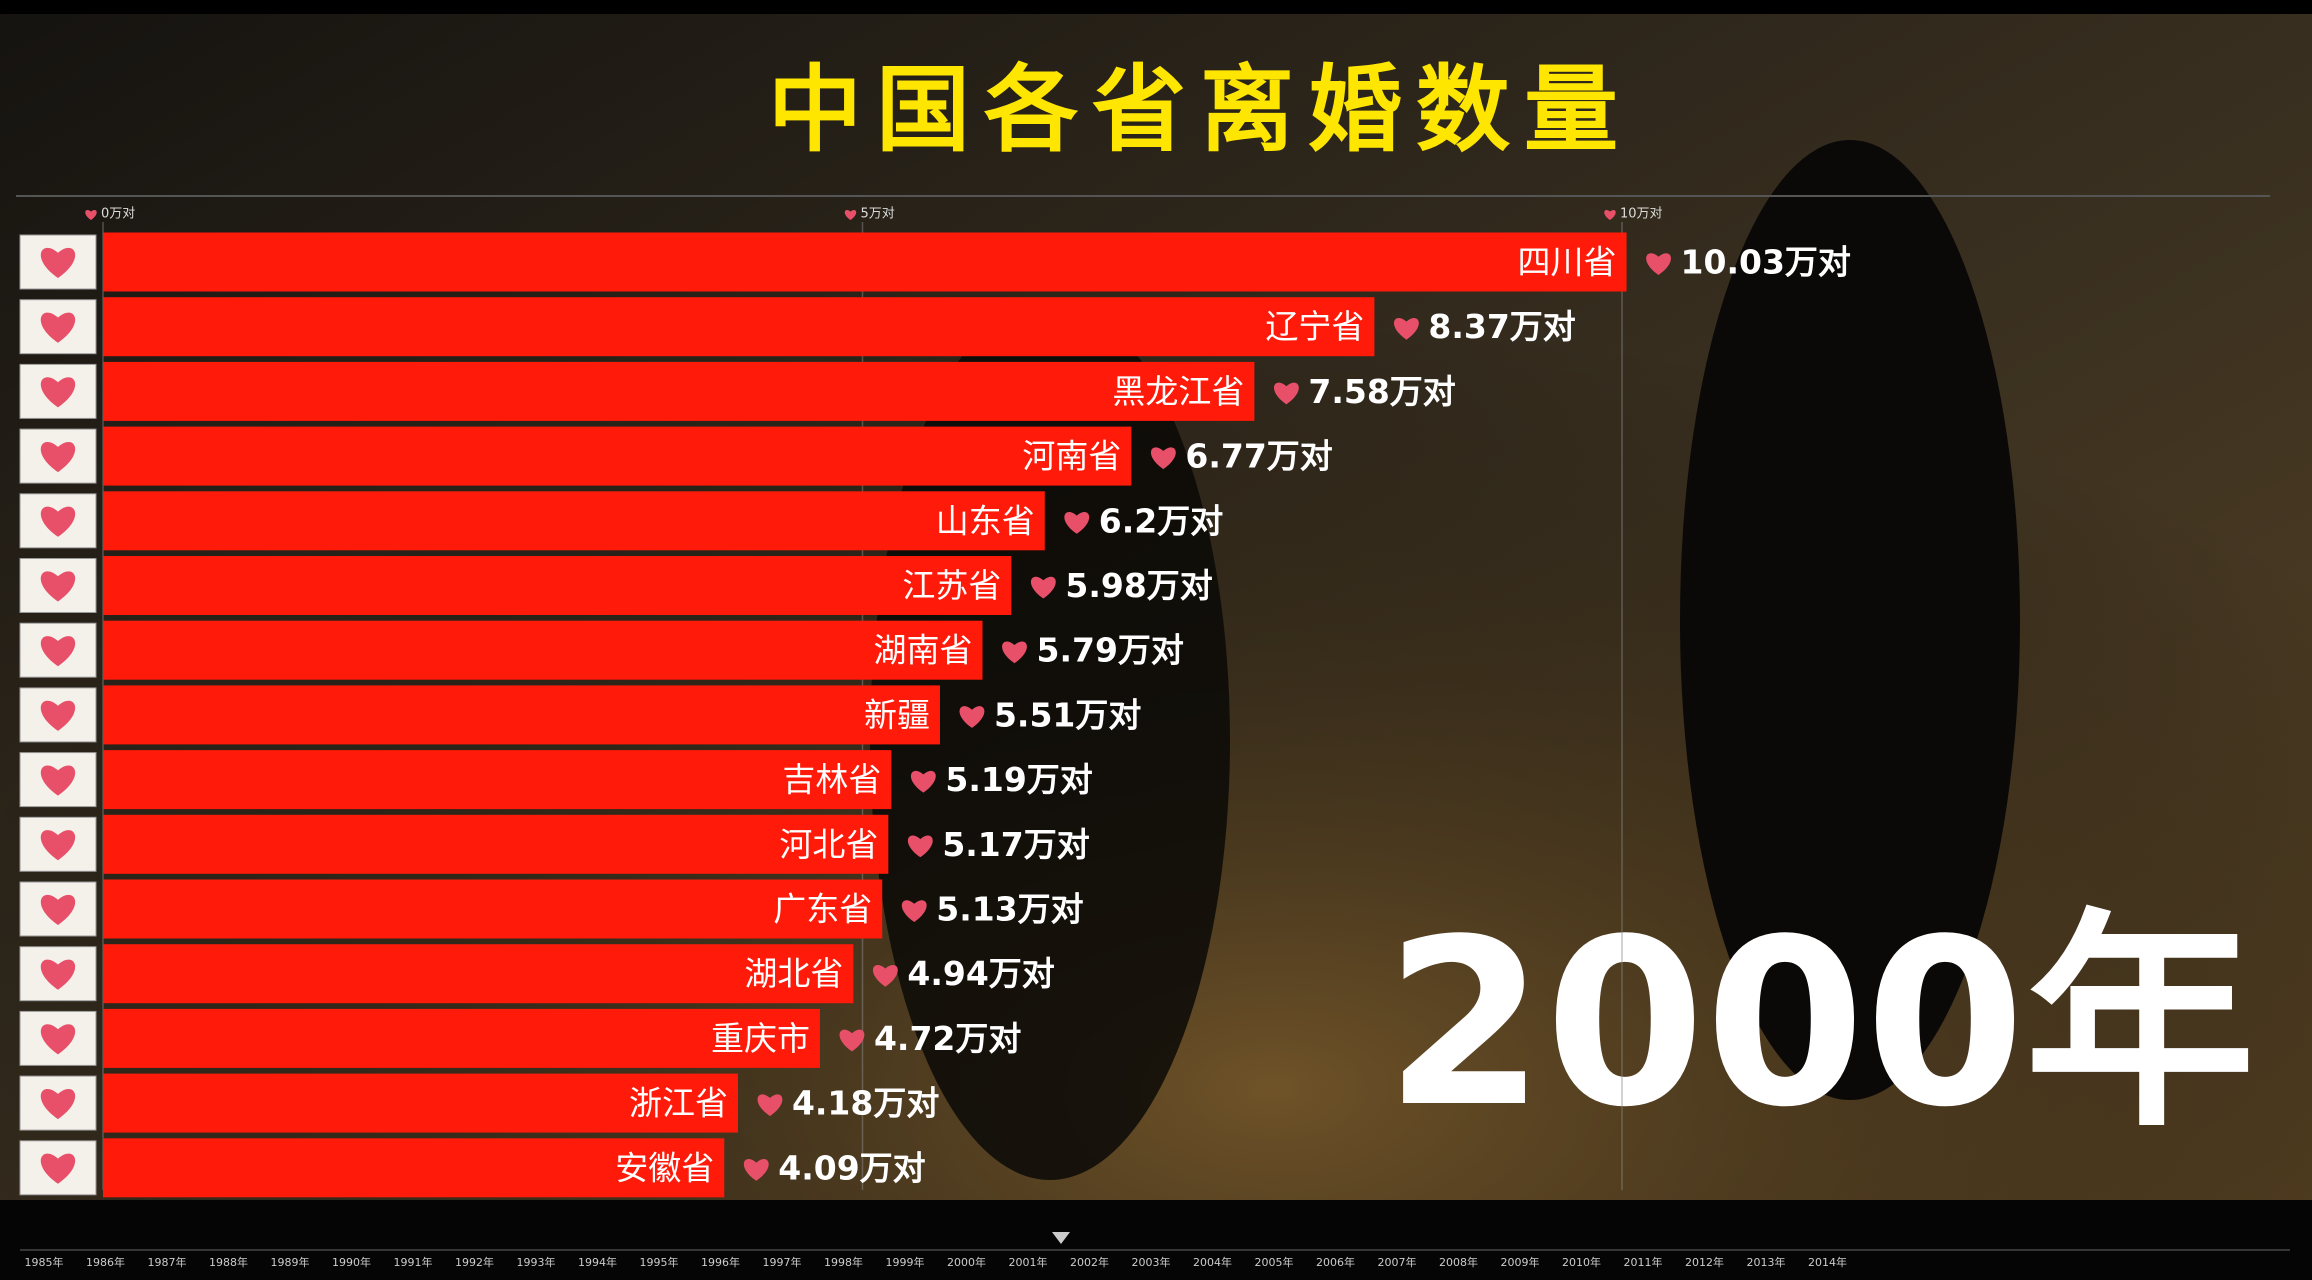 The image size is (2312, 1280). I want to click on timeline-label: 1990年, so click(351, 1262).